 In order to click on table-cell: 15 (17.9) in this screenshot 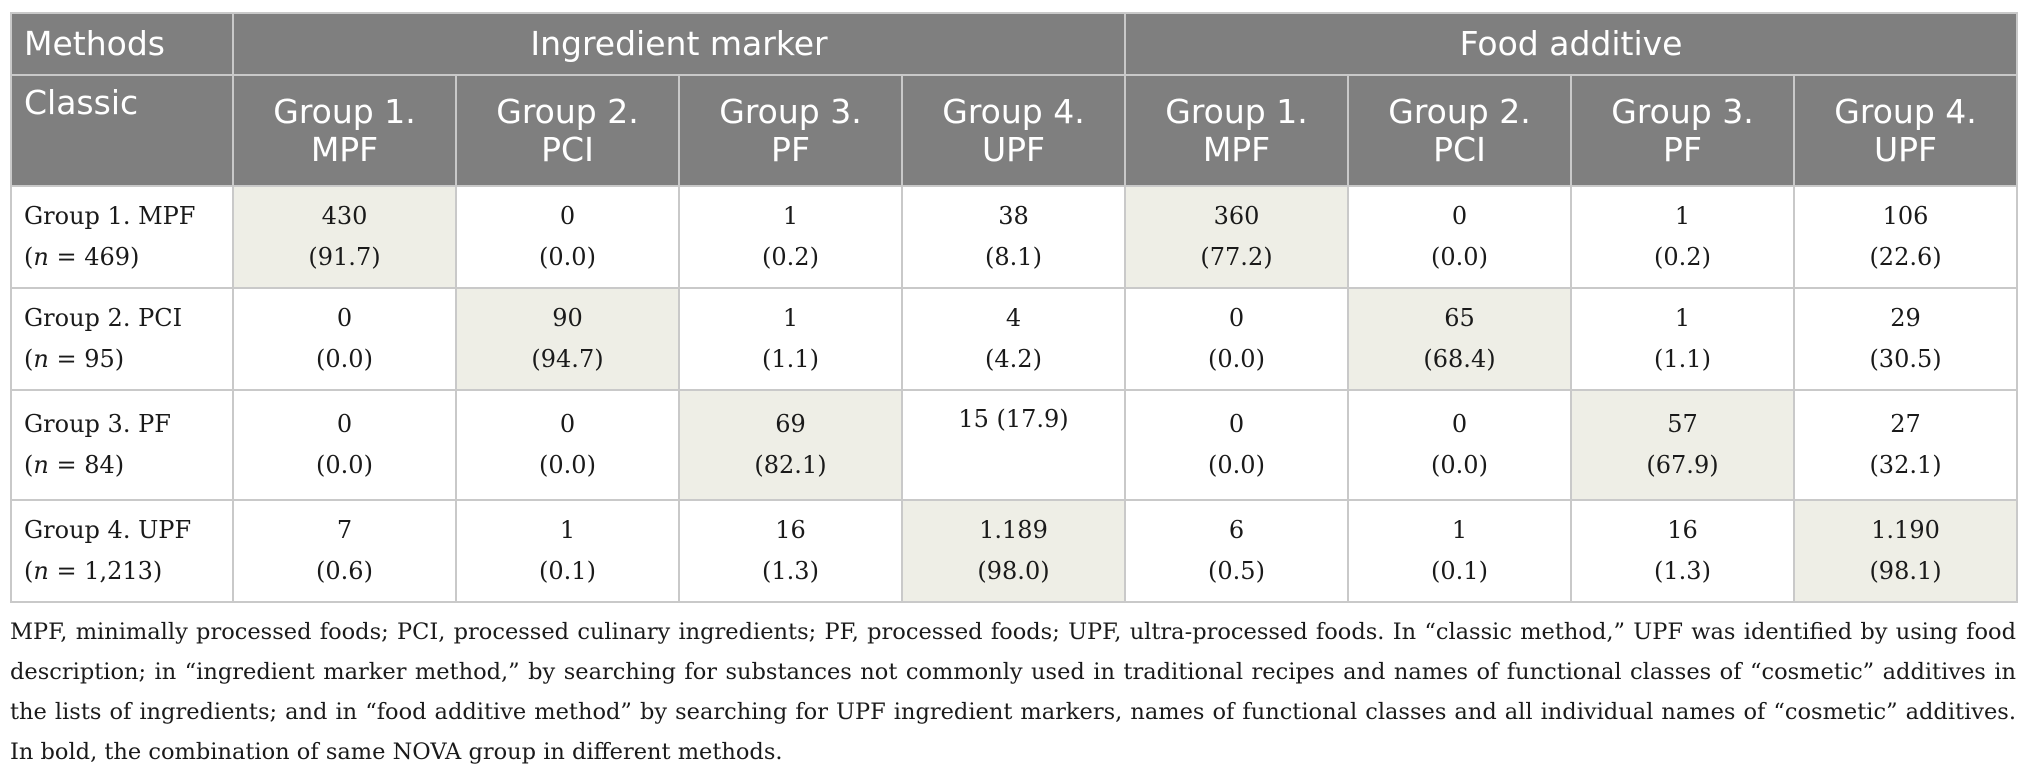, I will do `click(1013, 445)`.